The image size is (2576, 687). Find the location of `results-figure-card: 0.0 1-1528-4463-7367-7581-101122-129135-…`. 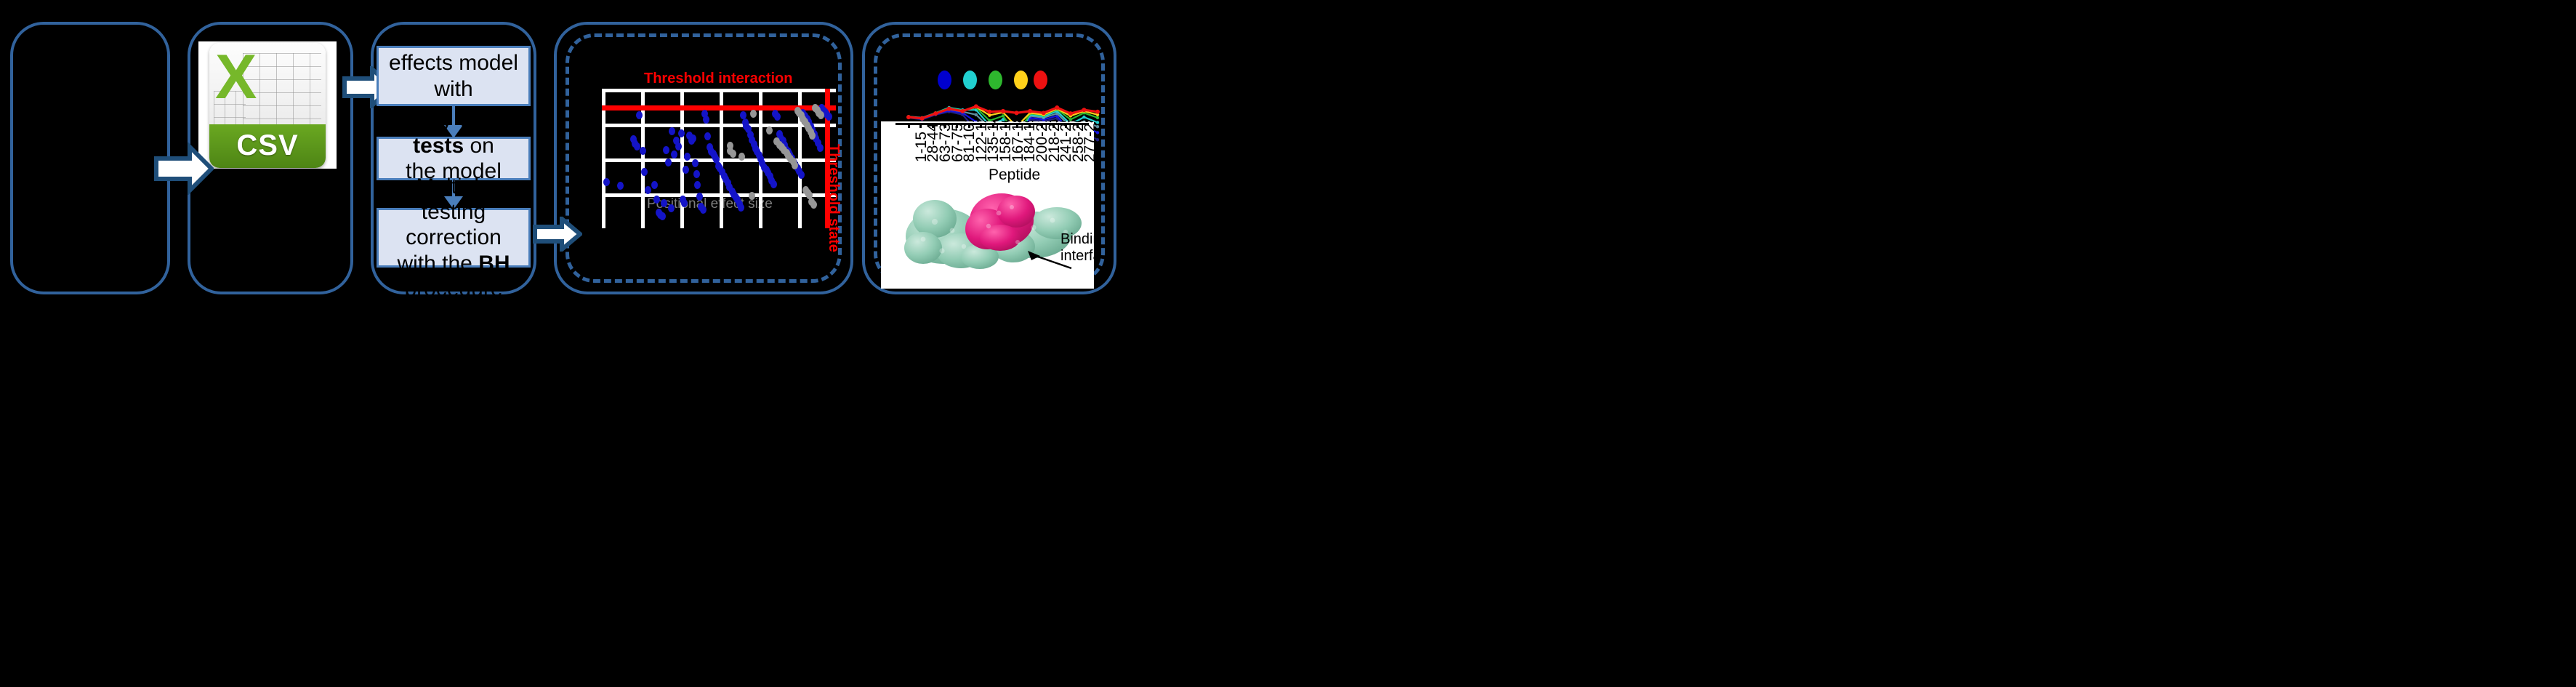

results-figure-card: 0.0 1-1528-4463-7367-7581-101122-129135-… is located at coordinates (987, 205).